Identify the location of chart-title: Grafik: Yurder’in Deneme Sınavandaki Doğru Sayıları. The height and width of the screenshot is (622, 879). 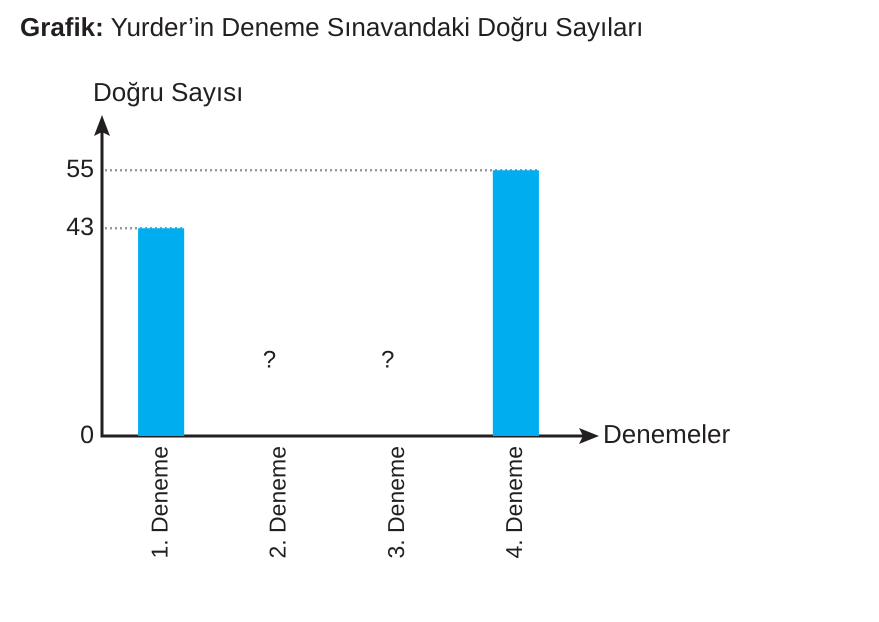
(332, 27).